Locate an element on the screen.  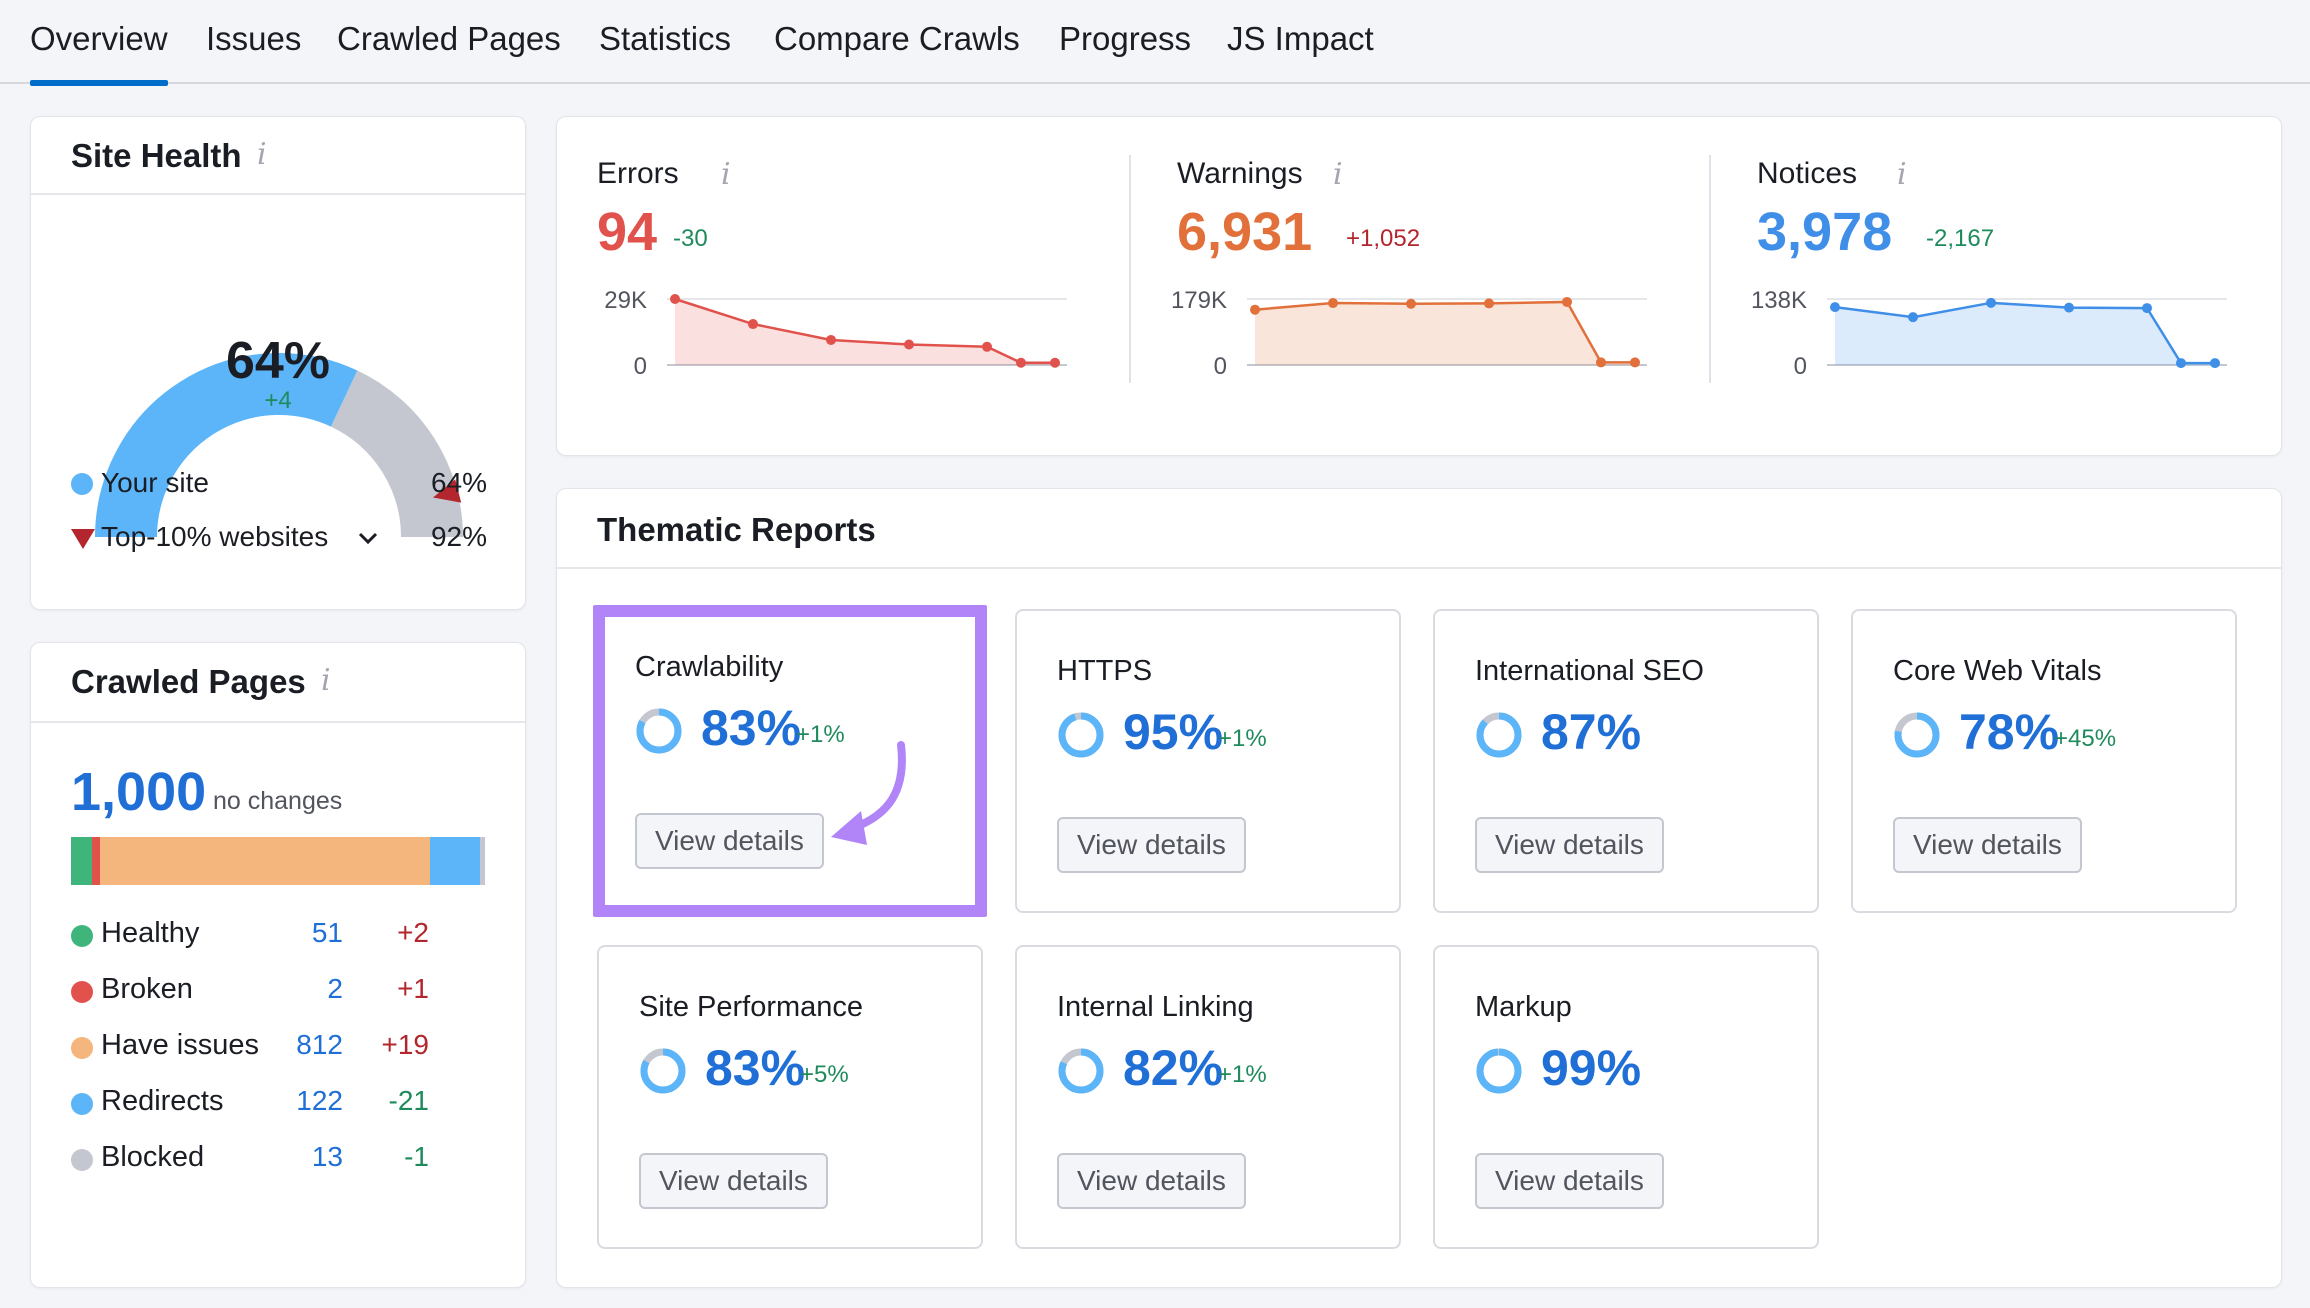
errors-value: 94 is located at coordinates (627, 232).